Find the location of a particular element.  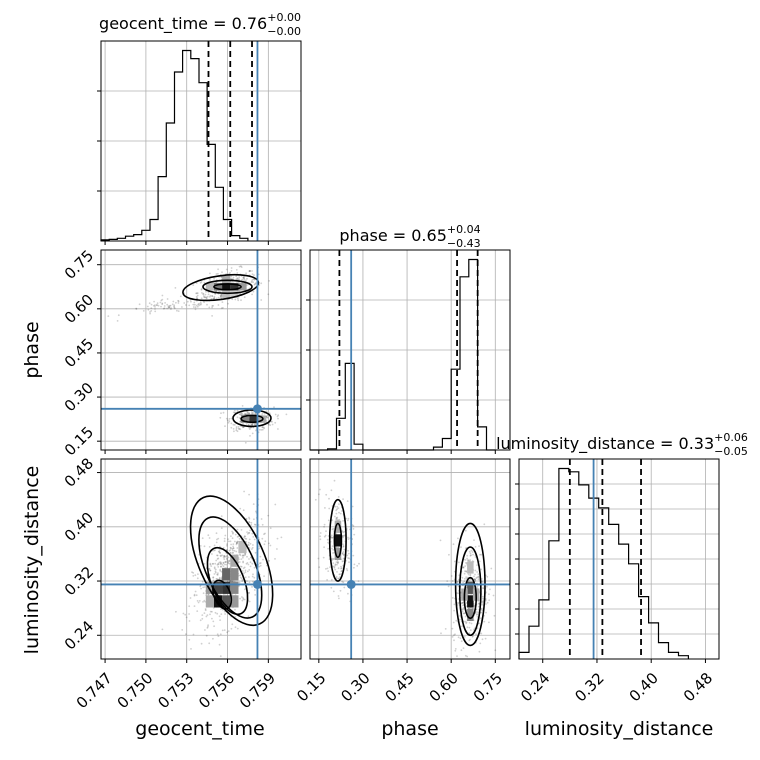

xlabel-geocent-time: geocent_time is located at coordinates (199, 729).